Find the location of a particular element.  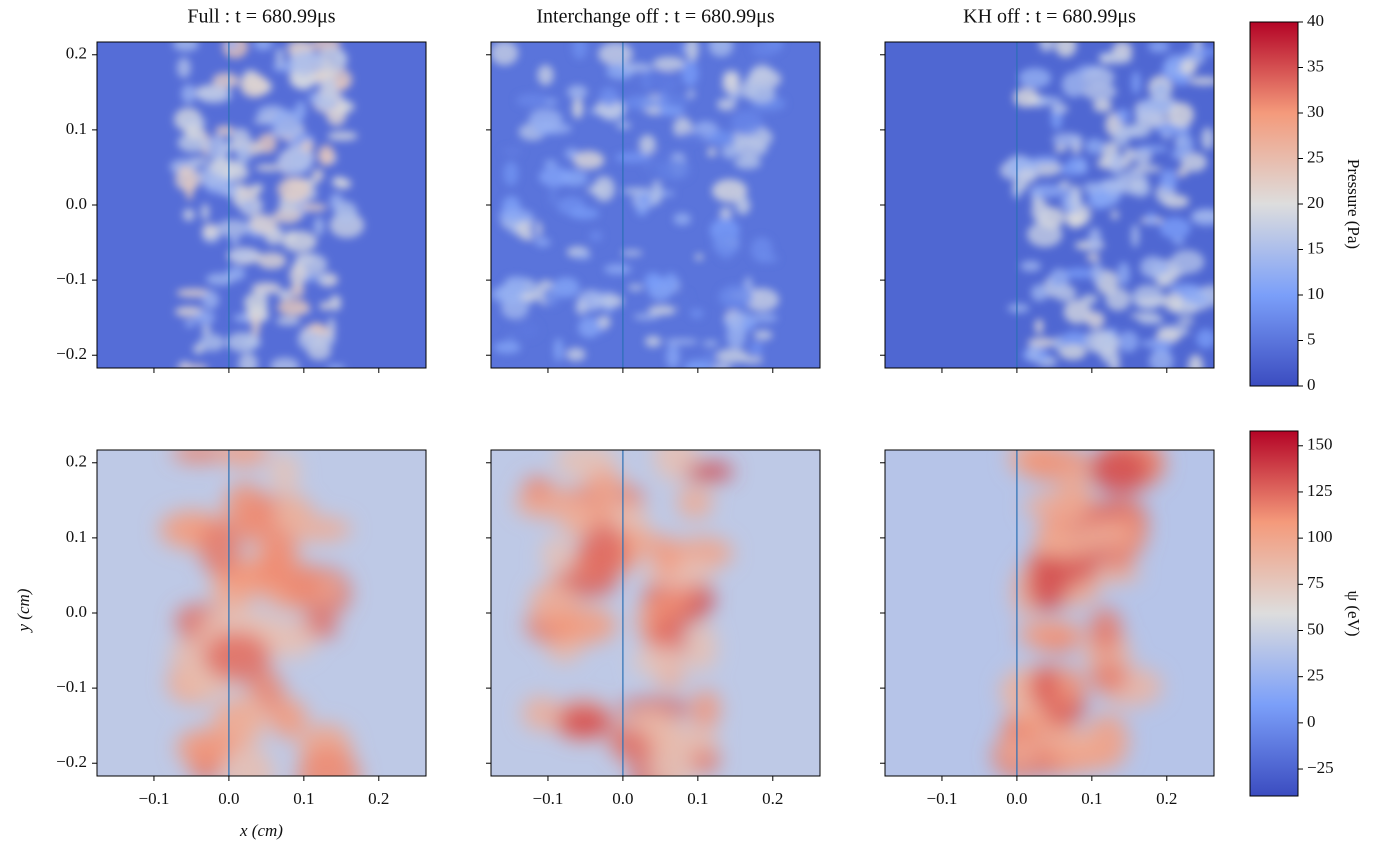

colorbar-tick-label: 75 is located at coordinates (1315, 582).